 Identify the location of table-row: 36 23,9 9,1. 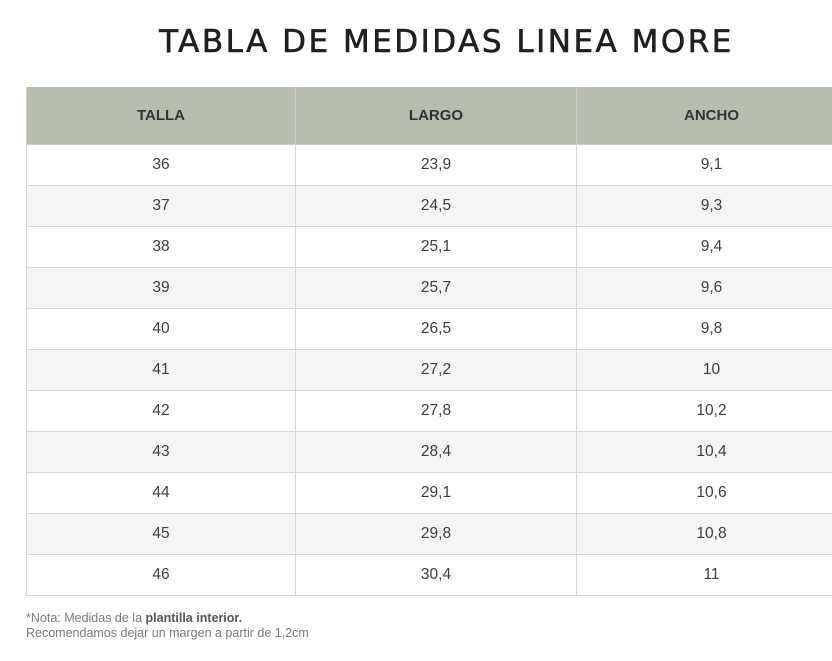
(429, 165).